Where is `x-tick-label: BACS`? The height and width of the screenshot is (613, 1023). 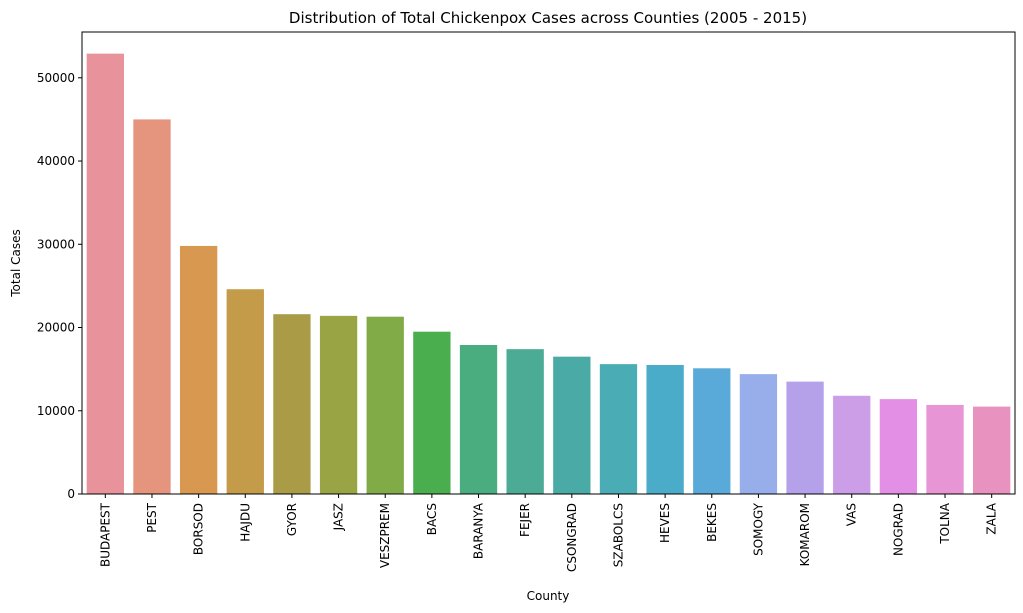
x-tick-label: BACS is located at coordinates (432, 519).